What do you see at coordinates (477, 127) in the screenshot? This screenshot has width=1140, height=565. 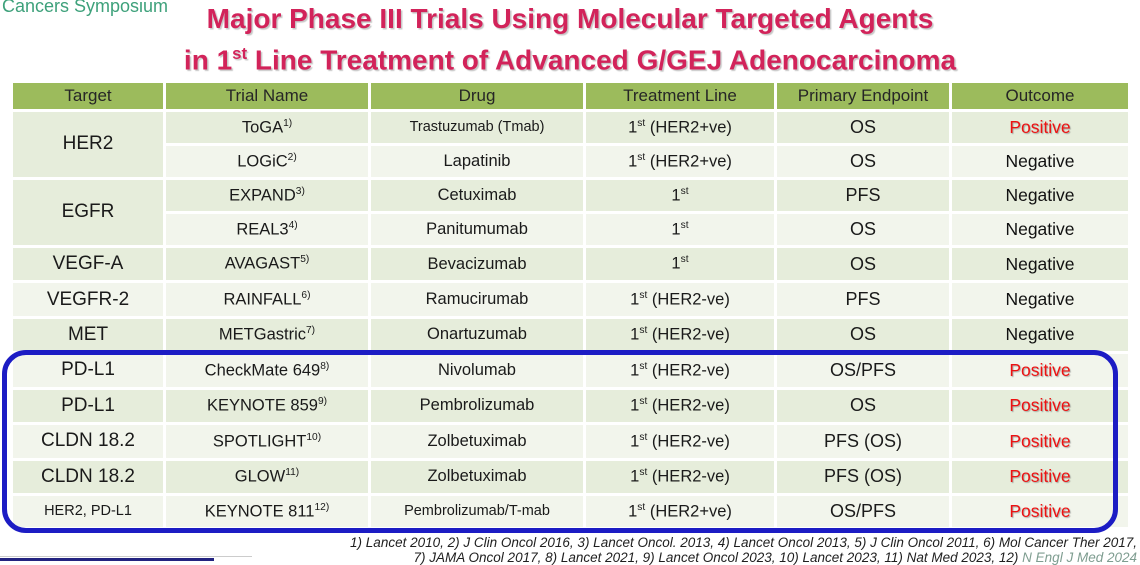 I see `cell-drug: Trastuzumab (Tmab)` at bounding box center [477, 127].